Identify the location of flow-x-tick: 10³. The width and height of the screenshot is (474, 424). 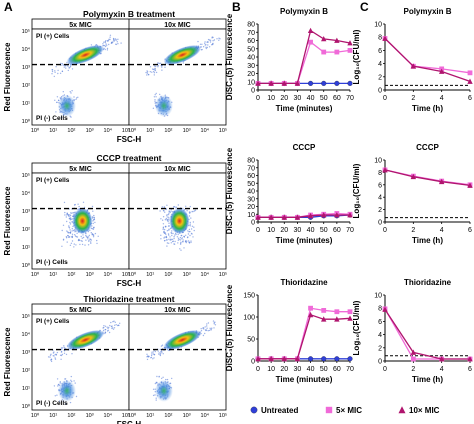
(90, 275).